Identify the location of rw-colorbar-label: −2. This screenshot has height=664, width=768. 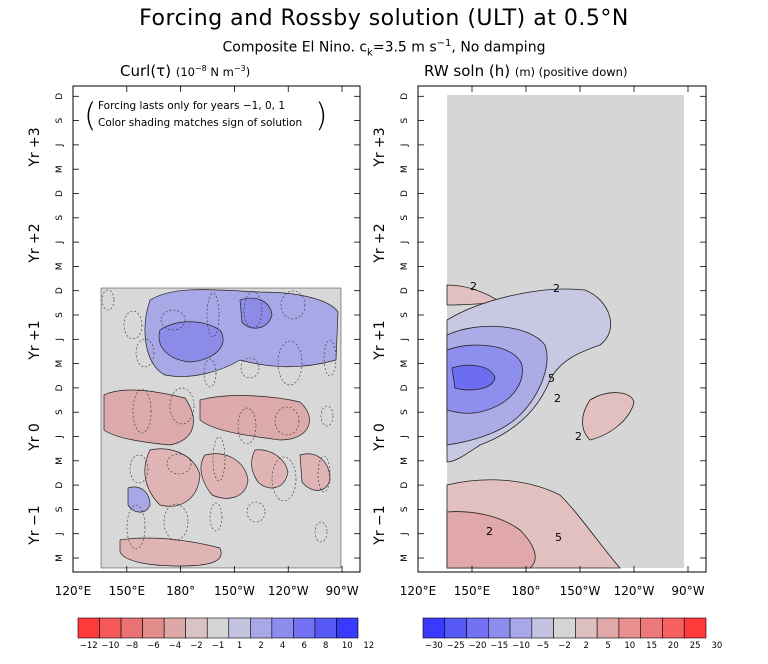
(564, 646).